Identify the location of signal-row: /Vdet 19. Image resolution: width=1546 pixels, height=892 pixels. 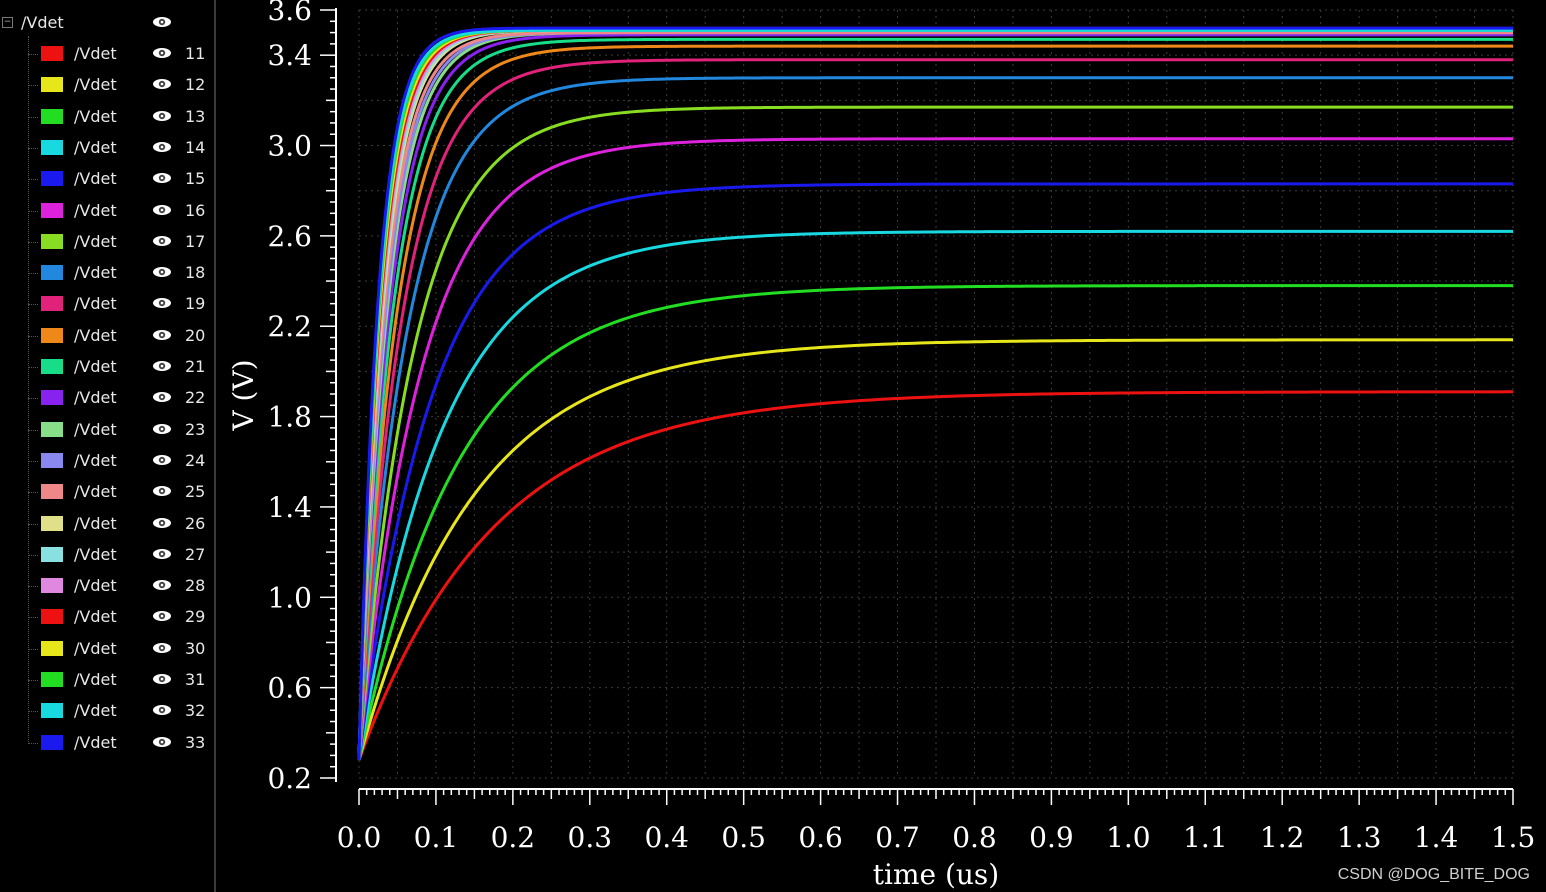
(106, 304).